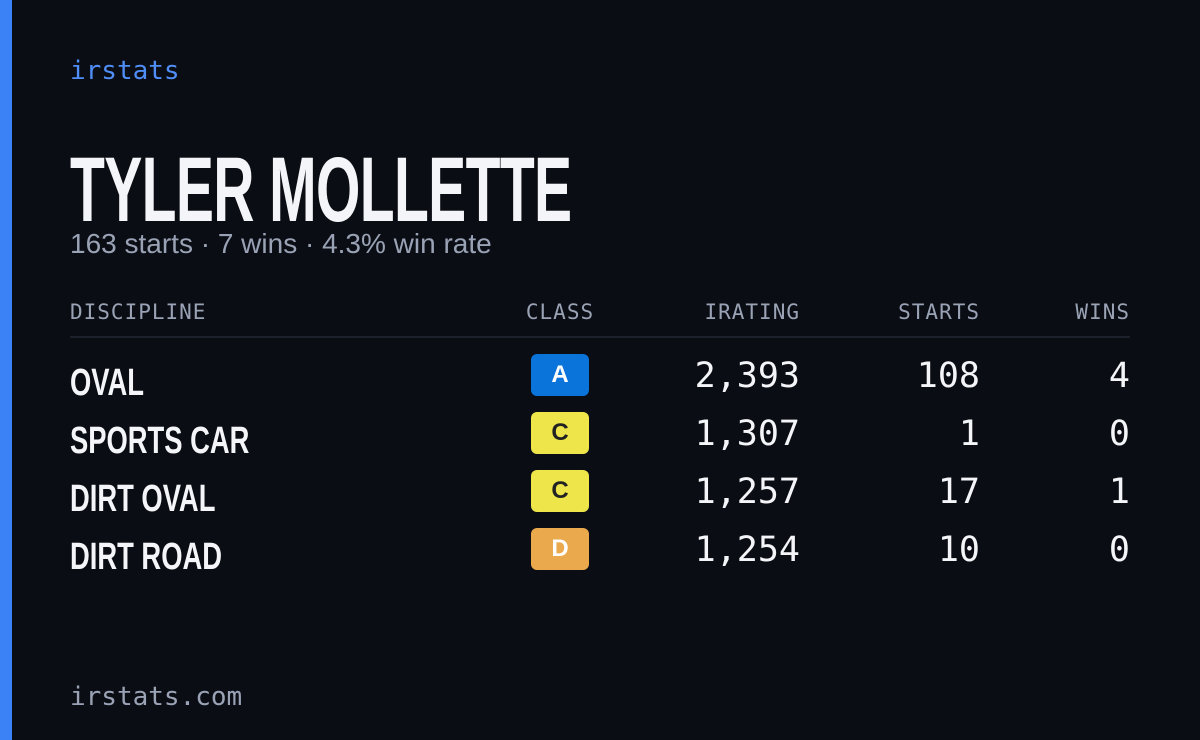 The image size is (1200, 740). I want to click on starts: 17, so click(958, 492).